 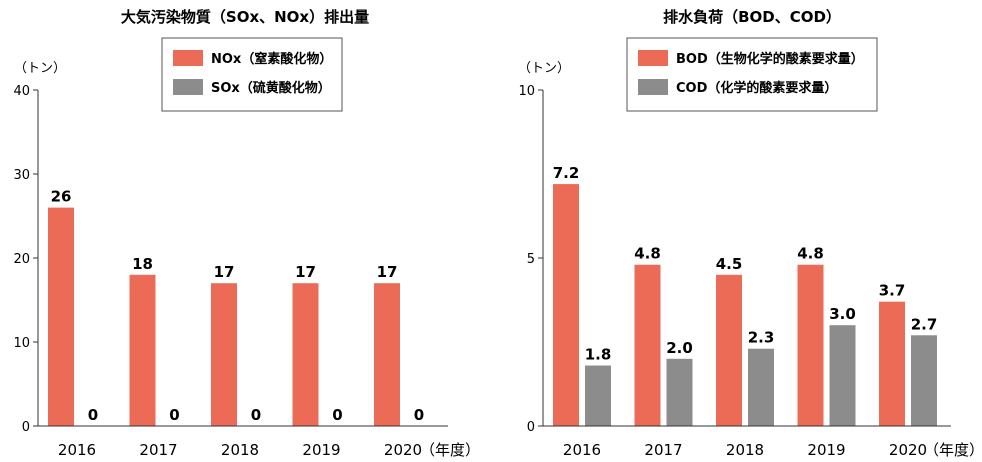 I want to click on y-axis-ticks: 0 5 10, so click(x=530, y=259).